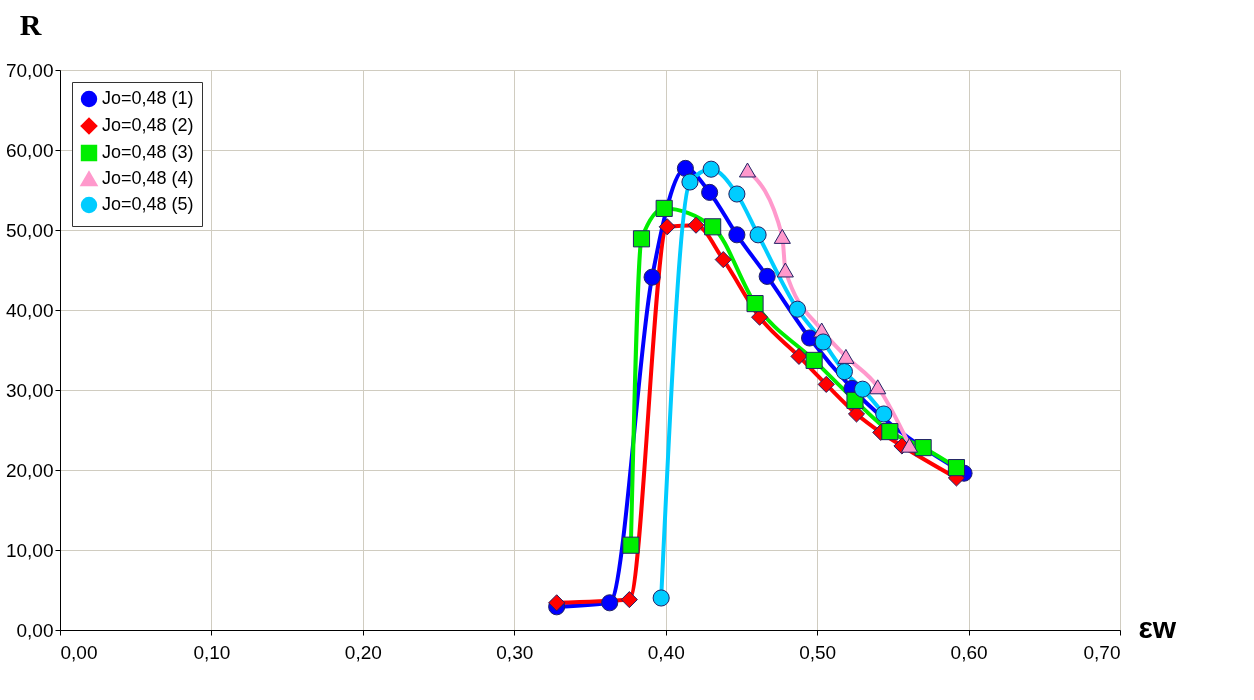 The width and height of the screenshot is (1254, 700). I want to click on x-tick-label: 0,30, so click(515, 652).